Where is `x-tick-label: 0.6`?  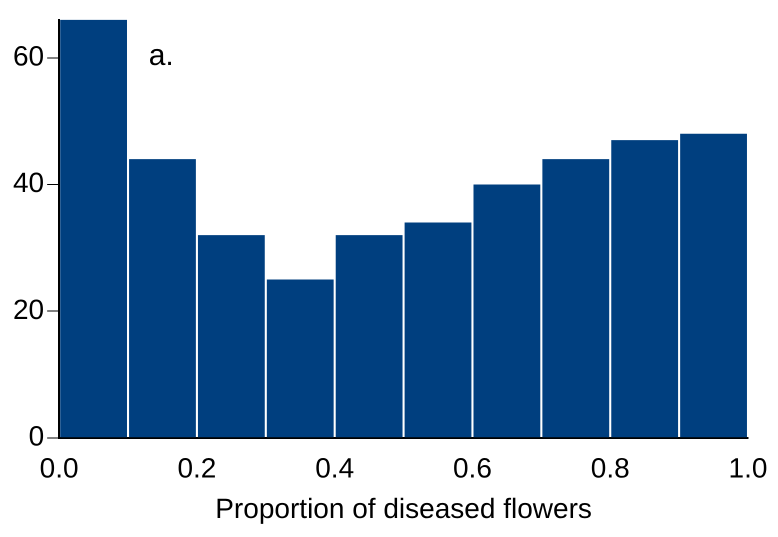
x-tick-label: 0.6 is located at coordinates (472, 468).